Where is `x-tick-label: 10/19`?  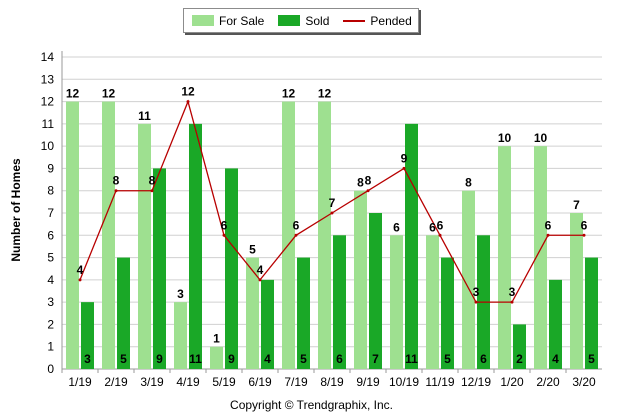 x-tick-label: 10/19 is located at coordinates (404, 382).